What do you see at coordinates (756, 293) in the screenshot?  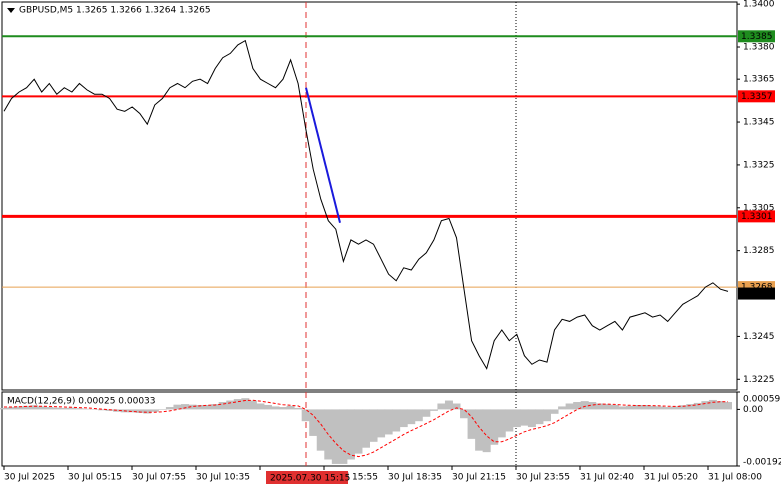 I see `current-price-bg` at bounding box center [756, 293].